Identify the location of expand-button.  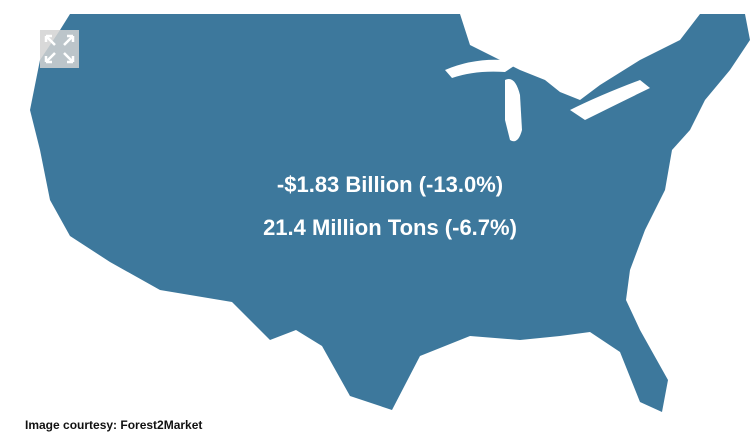
(59, 49).